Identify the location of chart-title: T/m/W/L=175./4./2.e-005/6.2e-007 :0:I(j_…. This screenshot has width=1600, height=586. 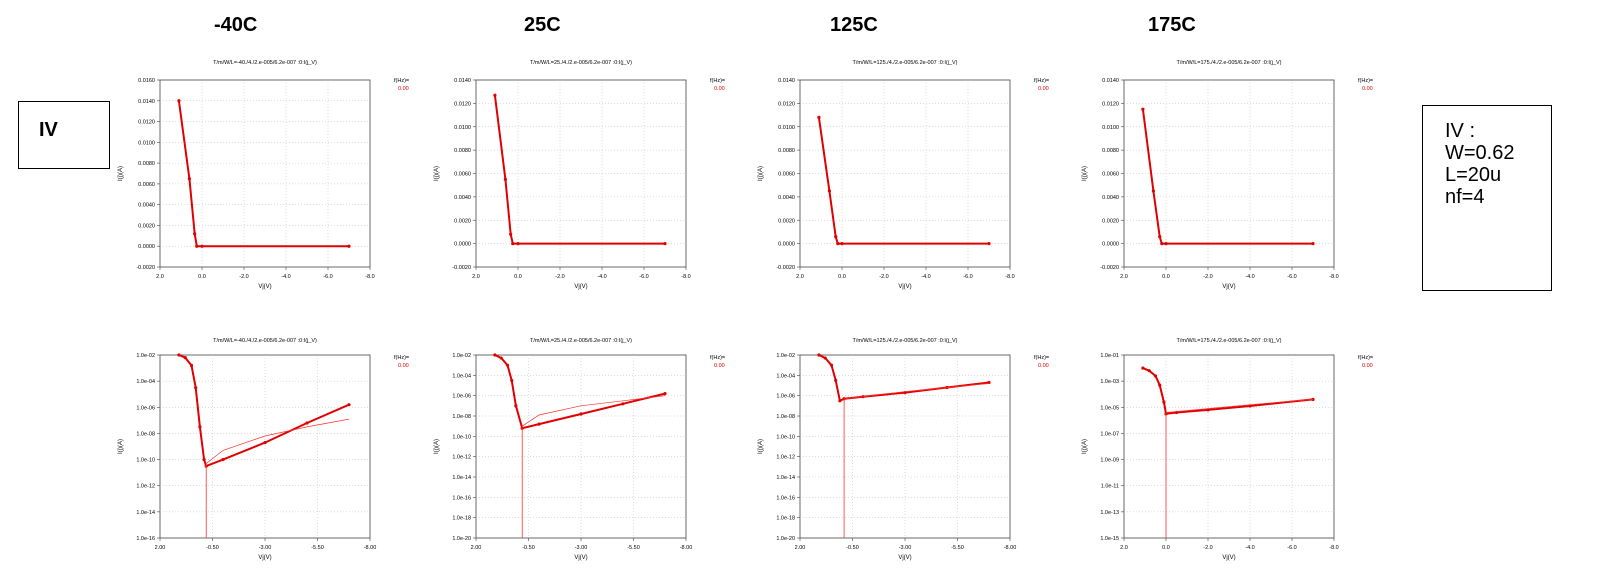
(1228, 341).